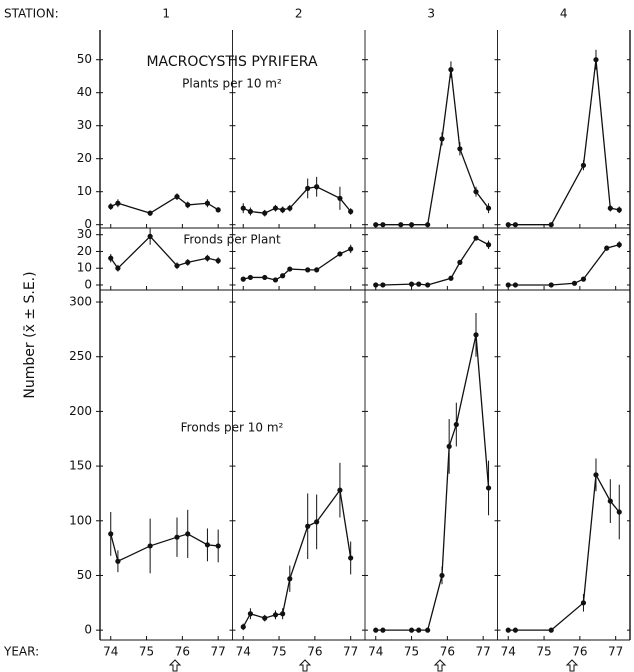  What do you see at coordinates (84, 575) in the screenshot?
I see `y-tick-label: 50` at bounding box center [84, 575].